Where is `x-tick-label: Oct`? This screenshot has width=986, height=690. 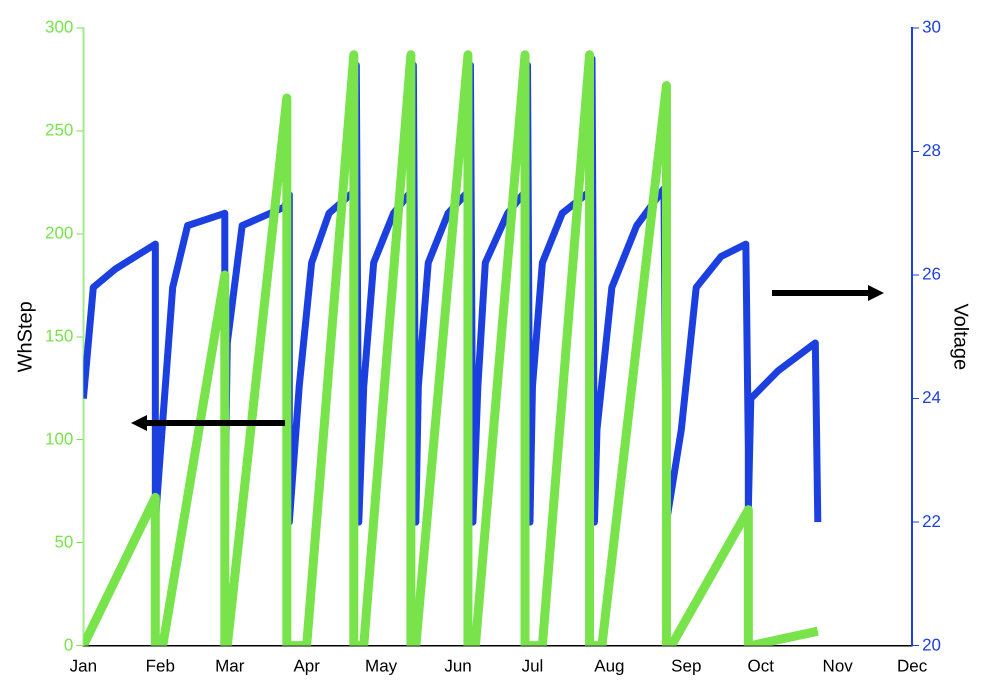
x-tick-label: Oct is located at coordinates (761, 666).